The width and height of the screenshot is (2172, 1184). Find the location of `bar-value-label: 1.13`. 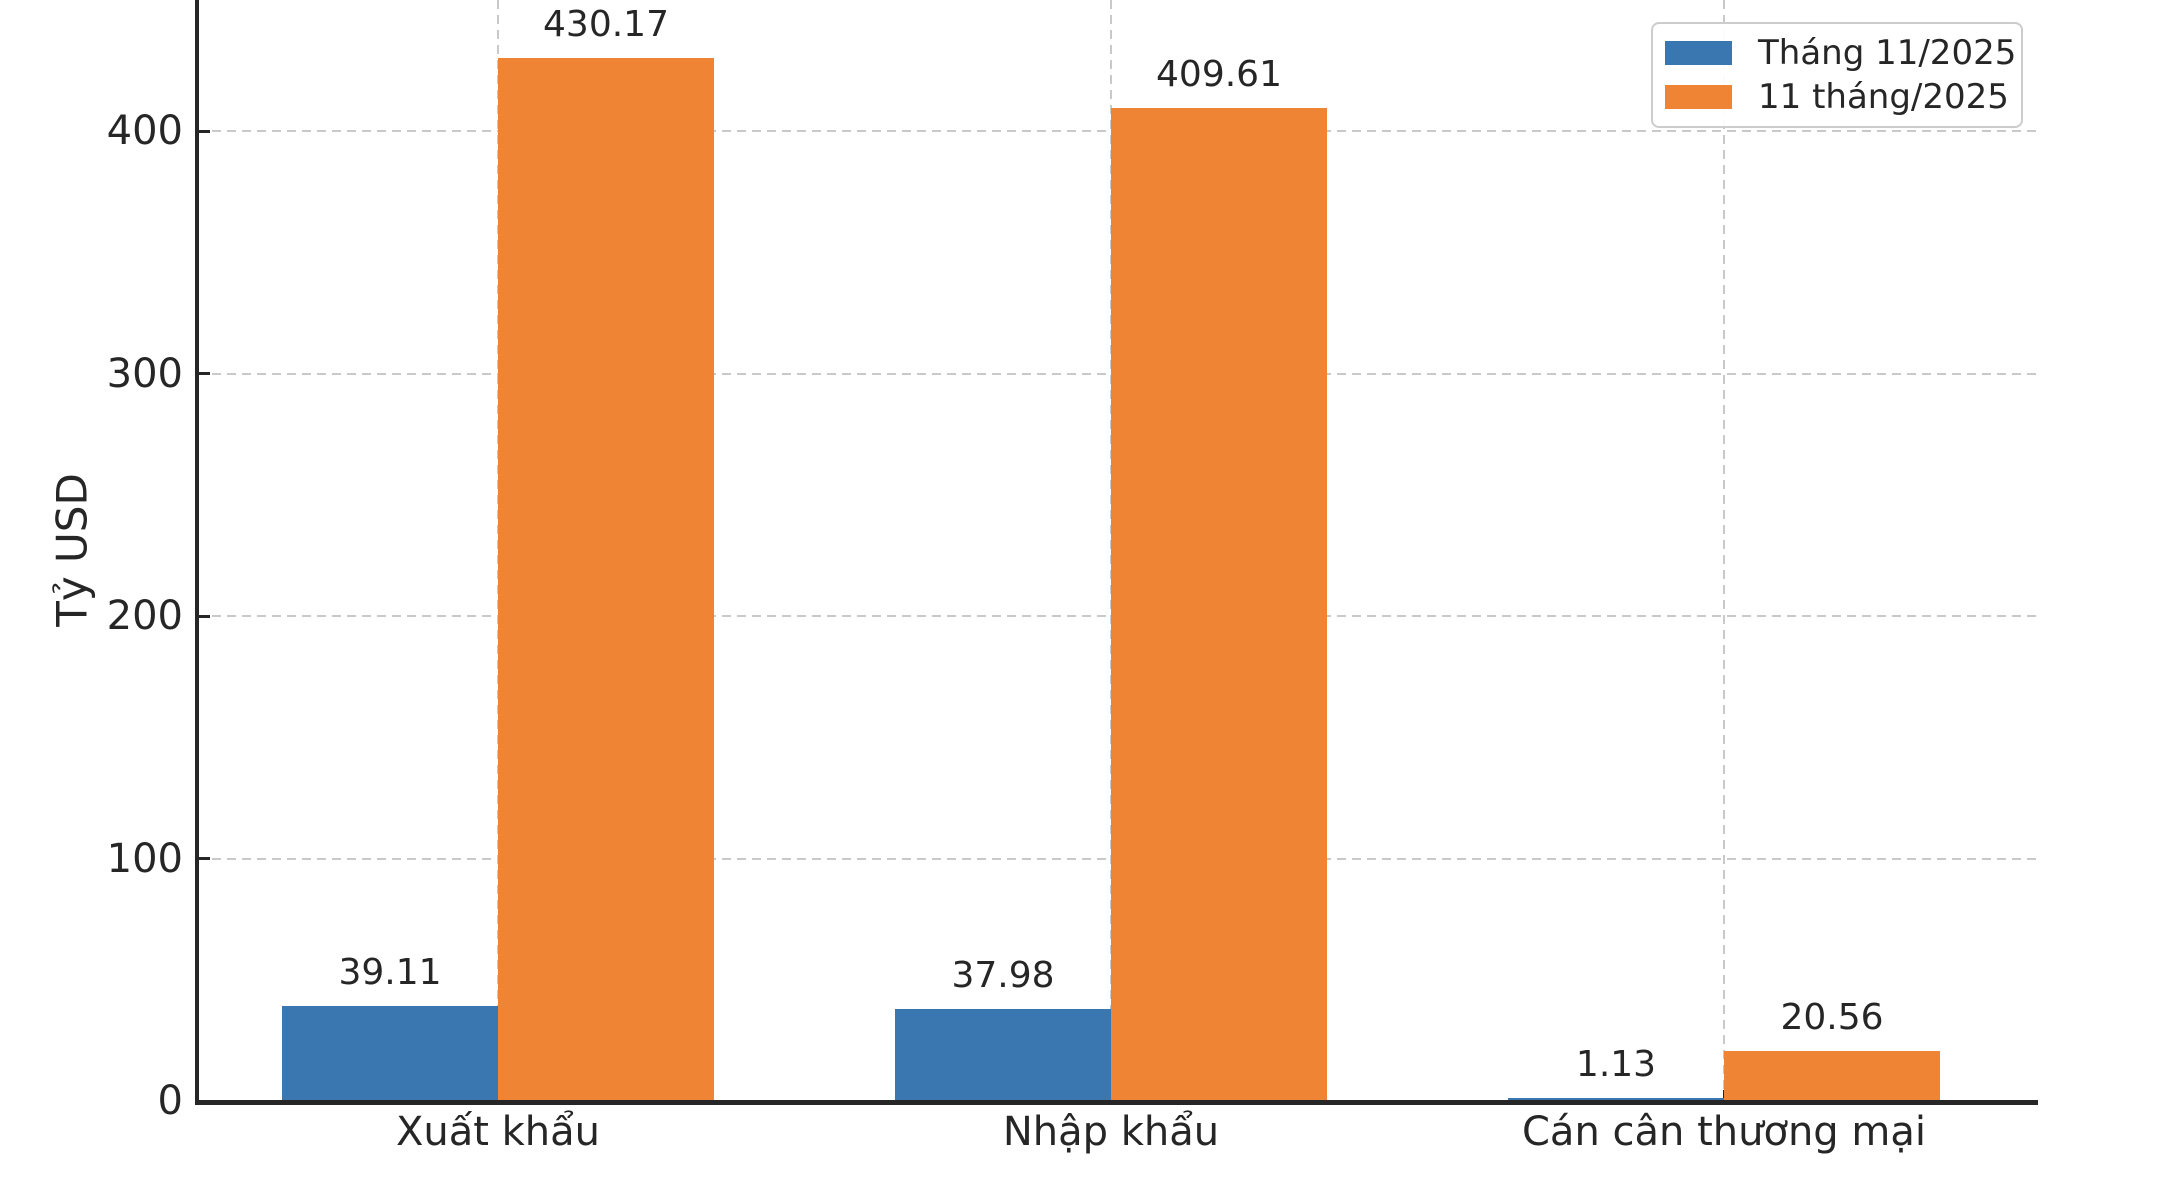

bar-value-label: 1.13 is located at coordinates (1616, 1065).